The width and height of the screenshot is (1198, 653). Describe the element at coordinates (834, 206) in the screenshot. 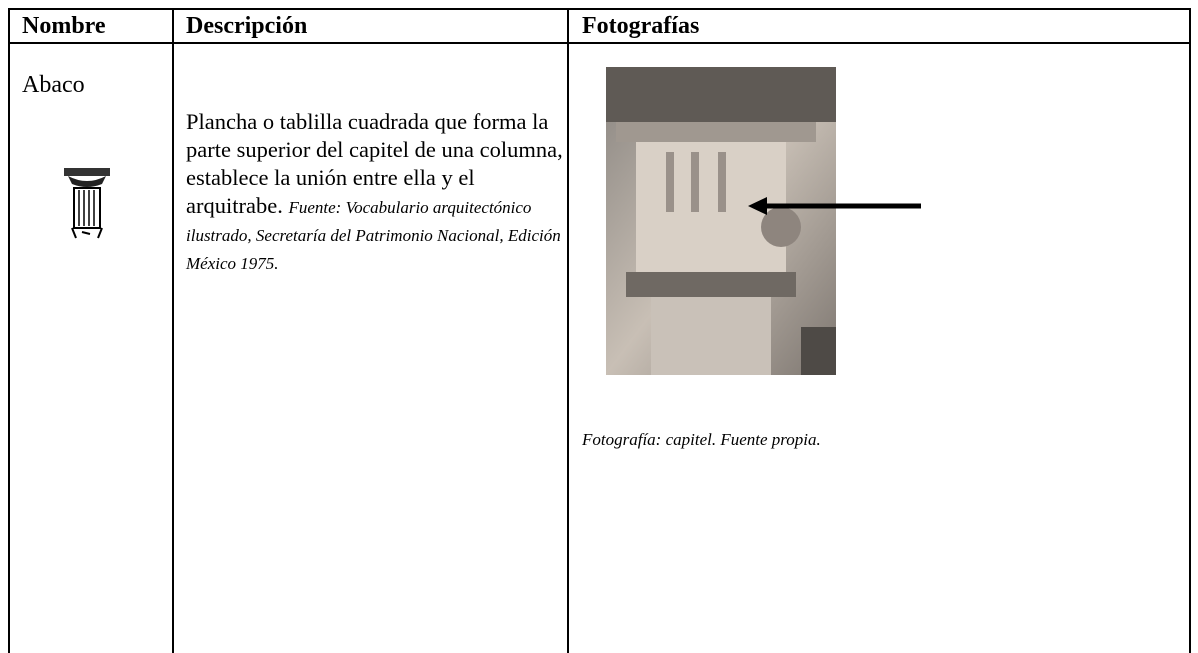

I see `arrow` at that location.